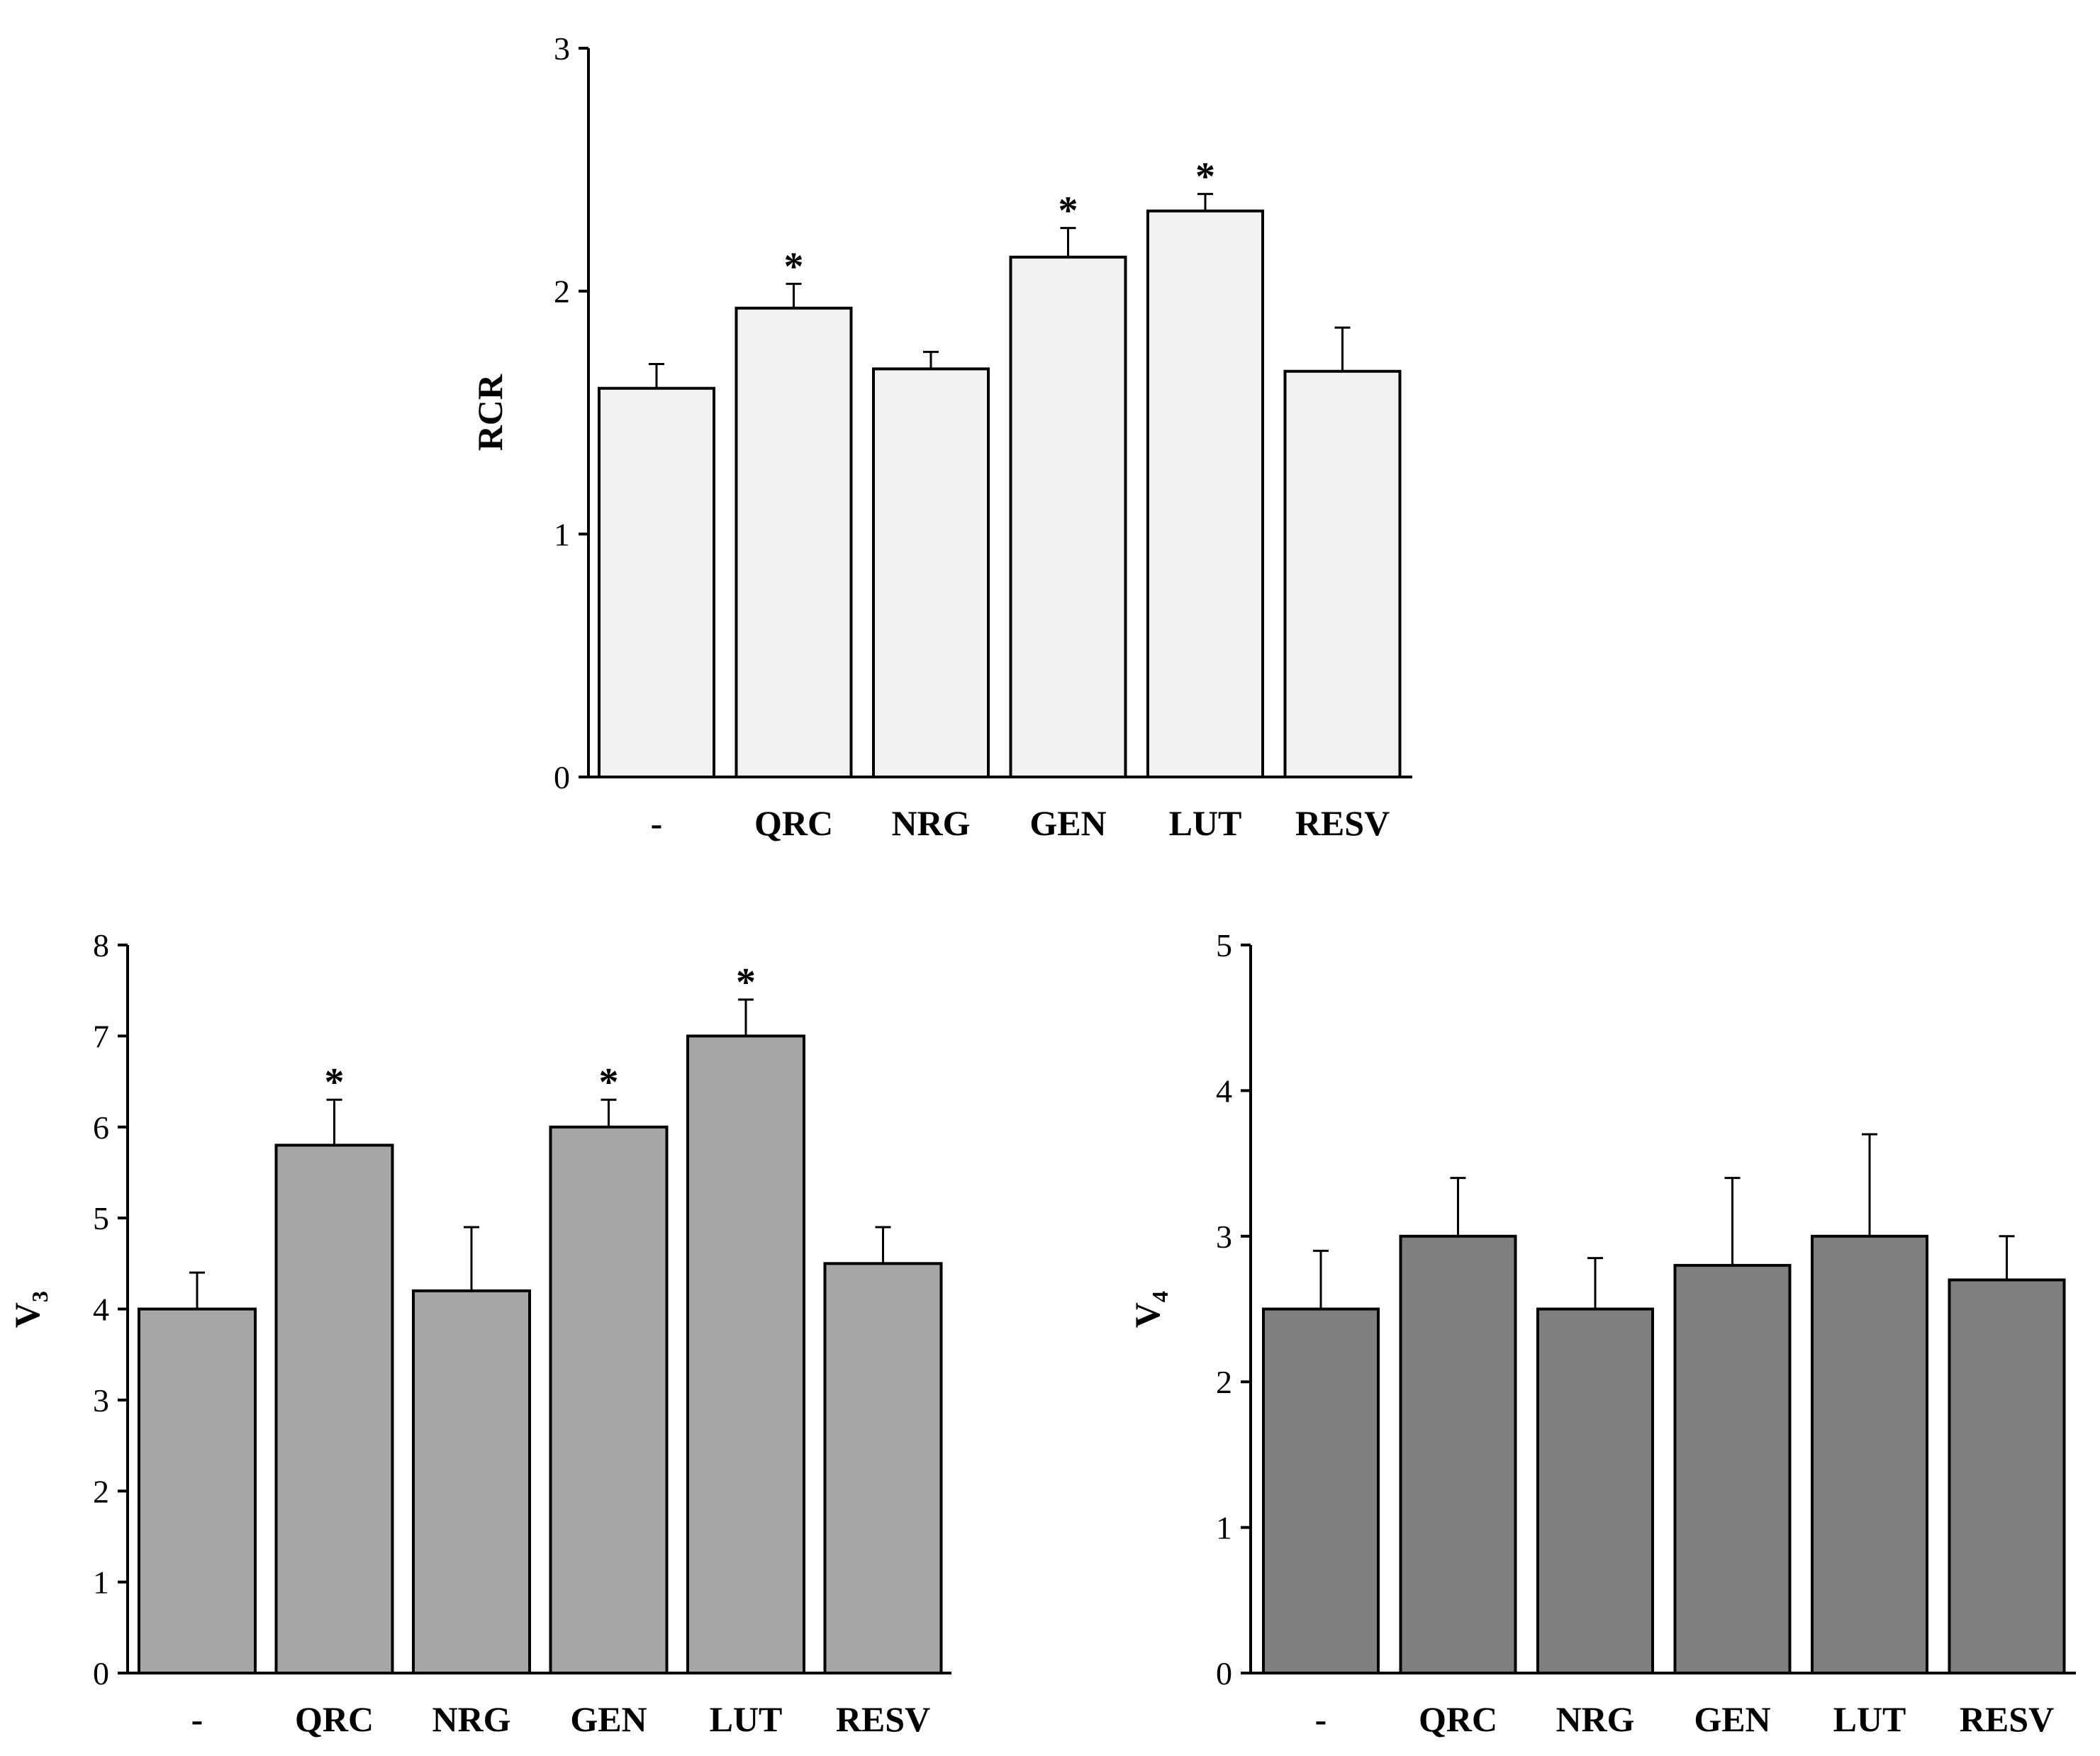  I want to click on y-tick-label: 6, so click(101, 1127).